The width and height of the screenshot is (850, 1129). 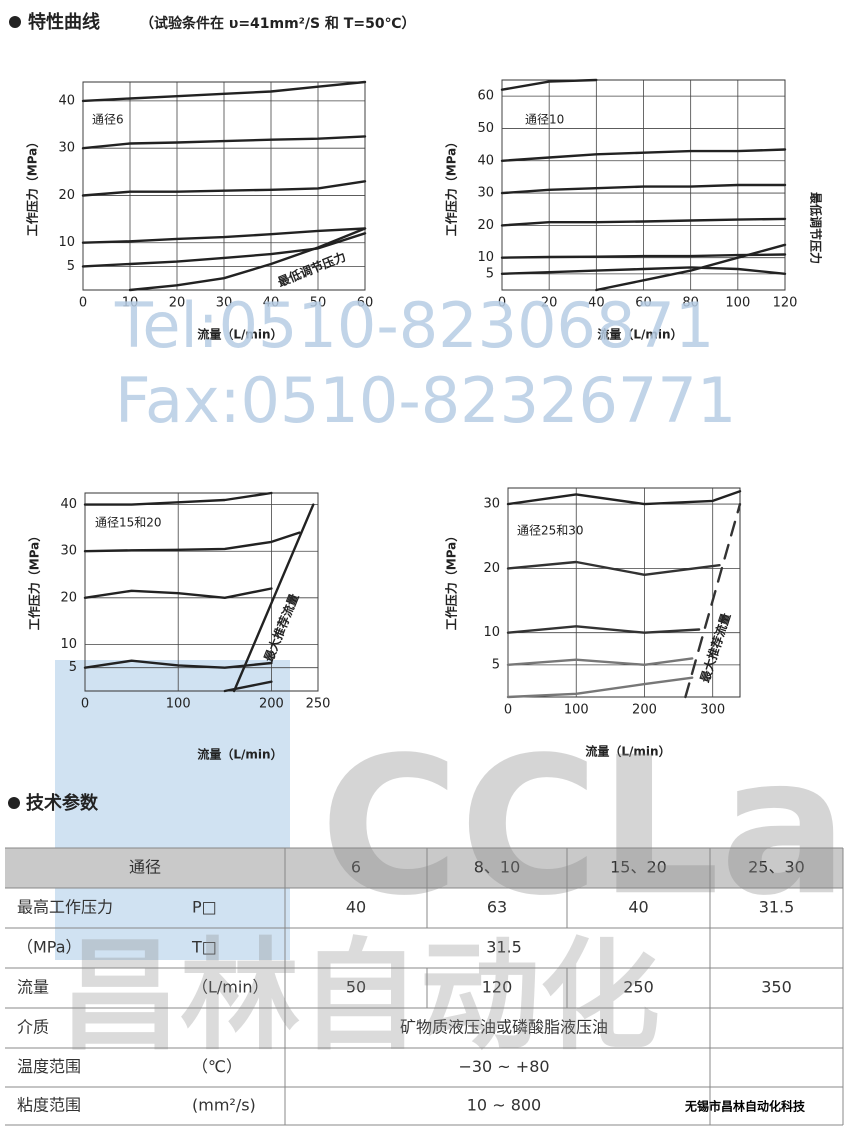 What do you see at coordinates (425, 400) in the screenshot?
I see `watermark-fax: Fax:0510-82326771` at bounding box center [425, 400].